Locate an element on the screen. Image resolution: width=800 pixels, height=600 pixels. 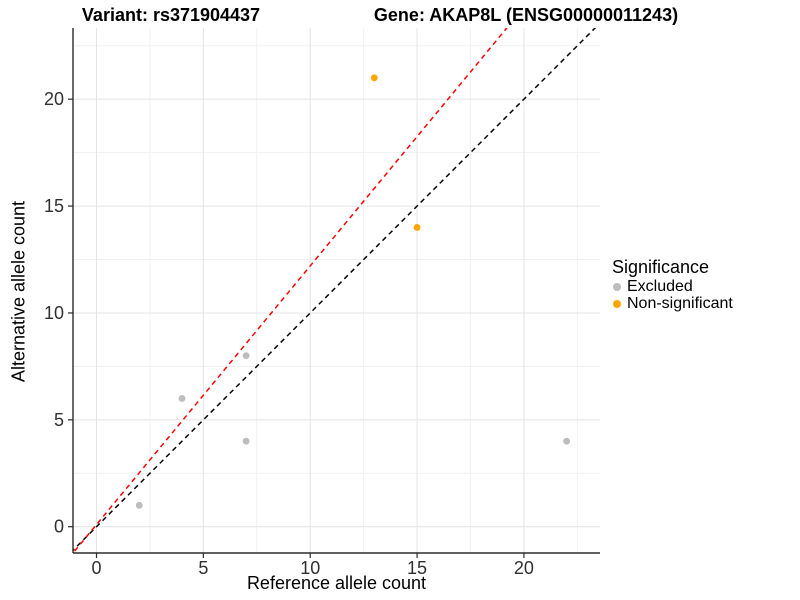
y-tick-label: 5 is located at coordinates (59, 420).